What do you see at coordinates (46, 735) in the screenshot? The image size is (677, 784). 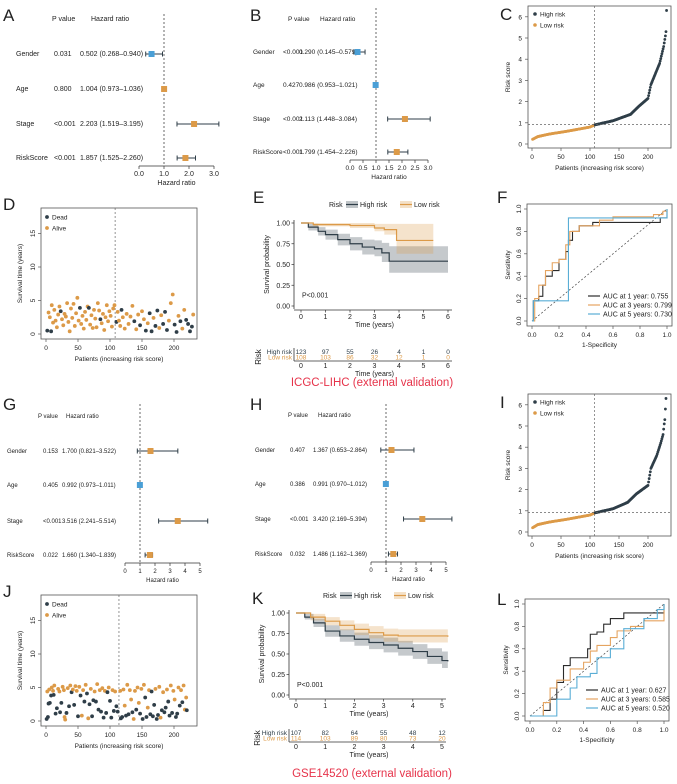 I see `x-tick-label: 0` at bounding box center [46, 735].